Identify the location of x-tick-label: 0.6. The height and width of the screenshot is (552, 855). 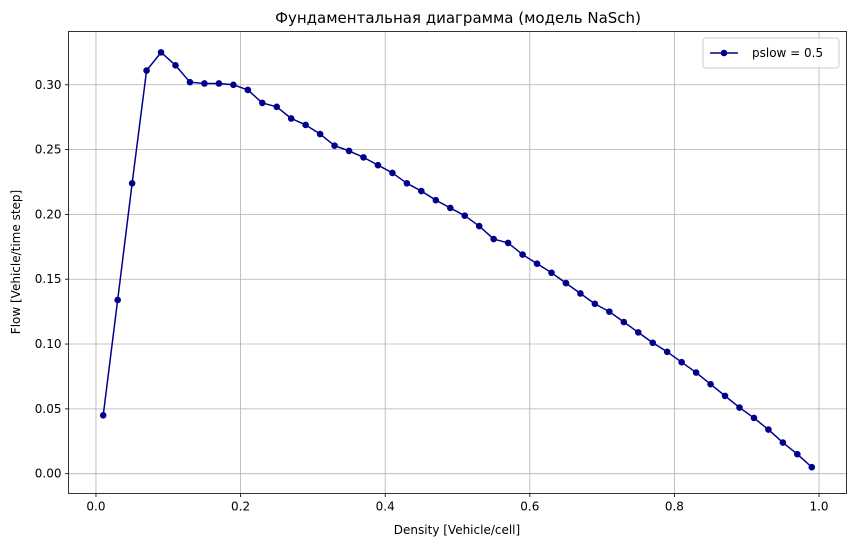
(529, 507).